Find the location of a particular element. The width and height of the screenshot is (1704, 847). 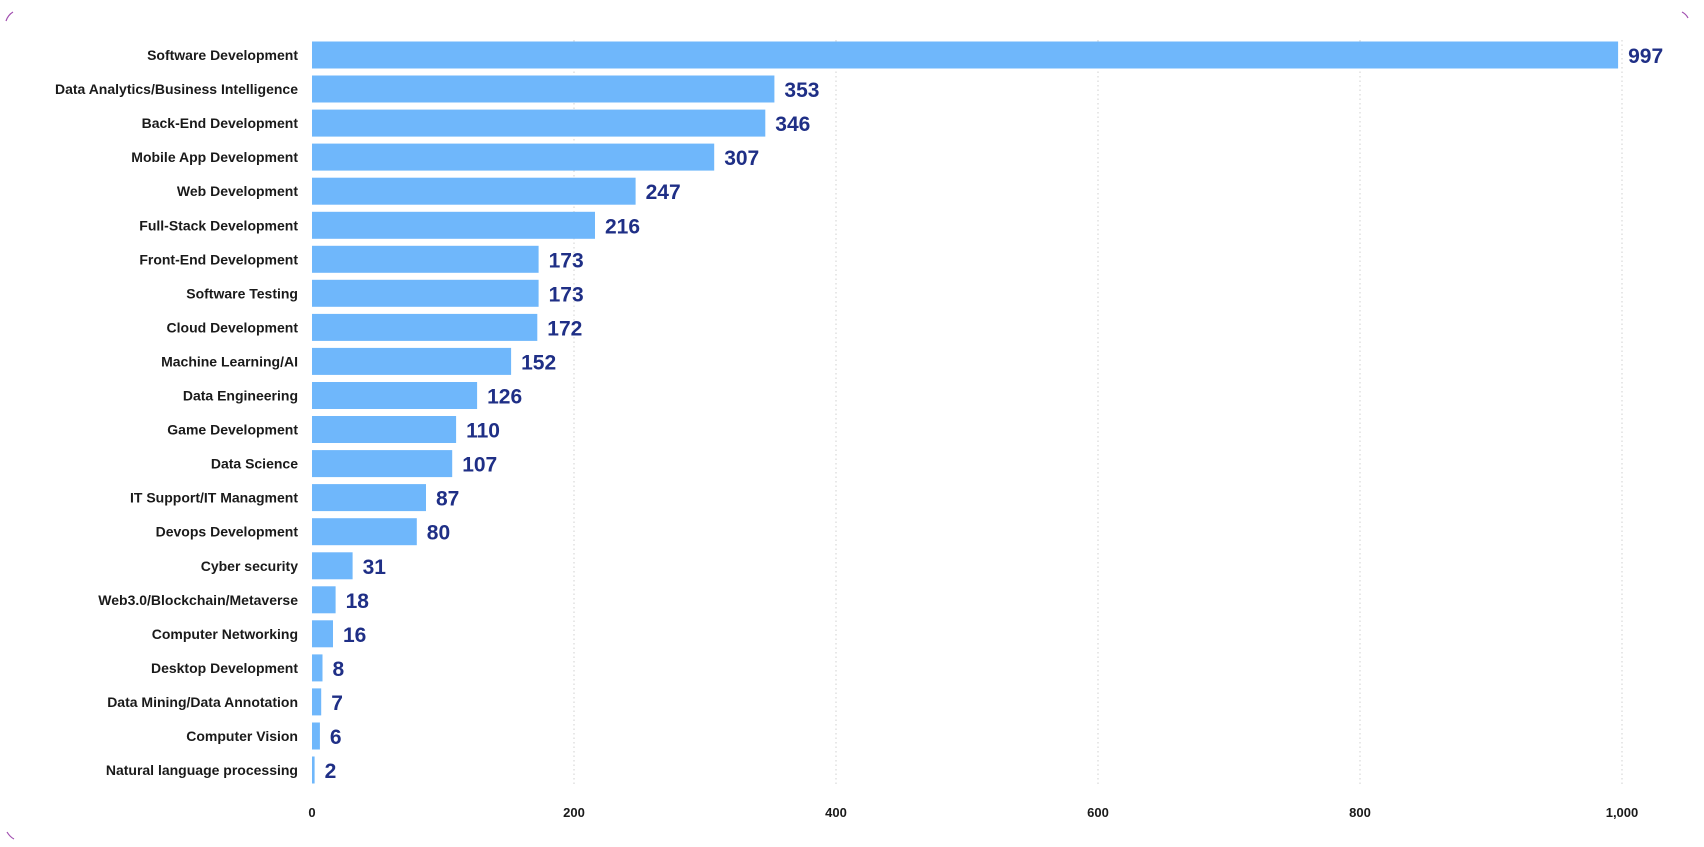

category-label: Front-End Development is located at coordinates (218, 259).